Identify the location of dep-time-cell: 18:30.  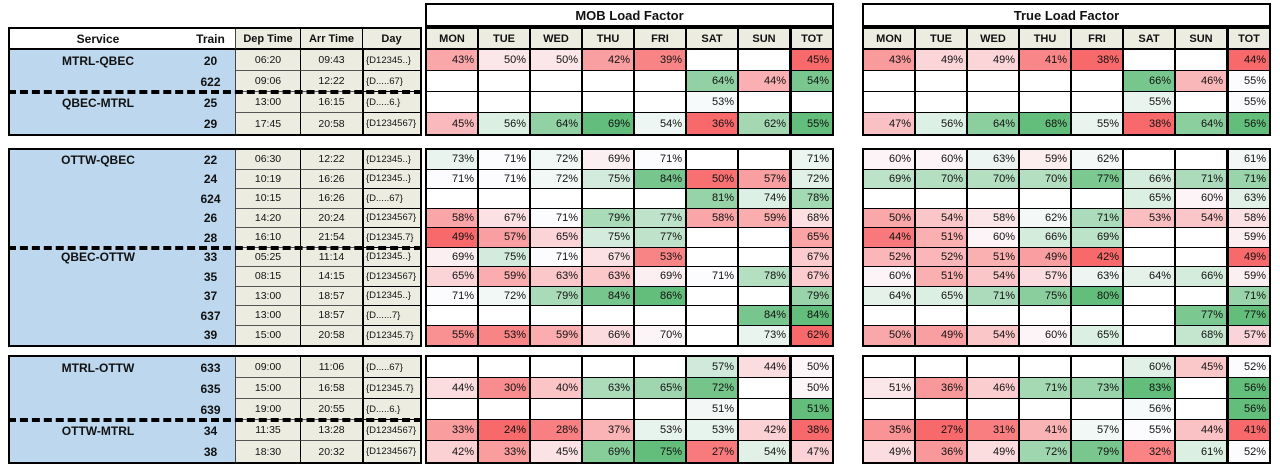
(268, 451).